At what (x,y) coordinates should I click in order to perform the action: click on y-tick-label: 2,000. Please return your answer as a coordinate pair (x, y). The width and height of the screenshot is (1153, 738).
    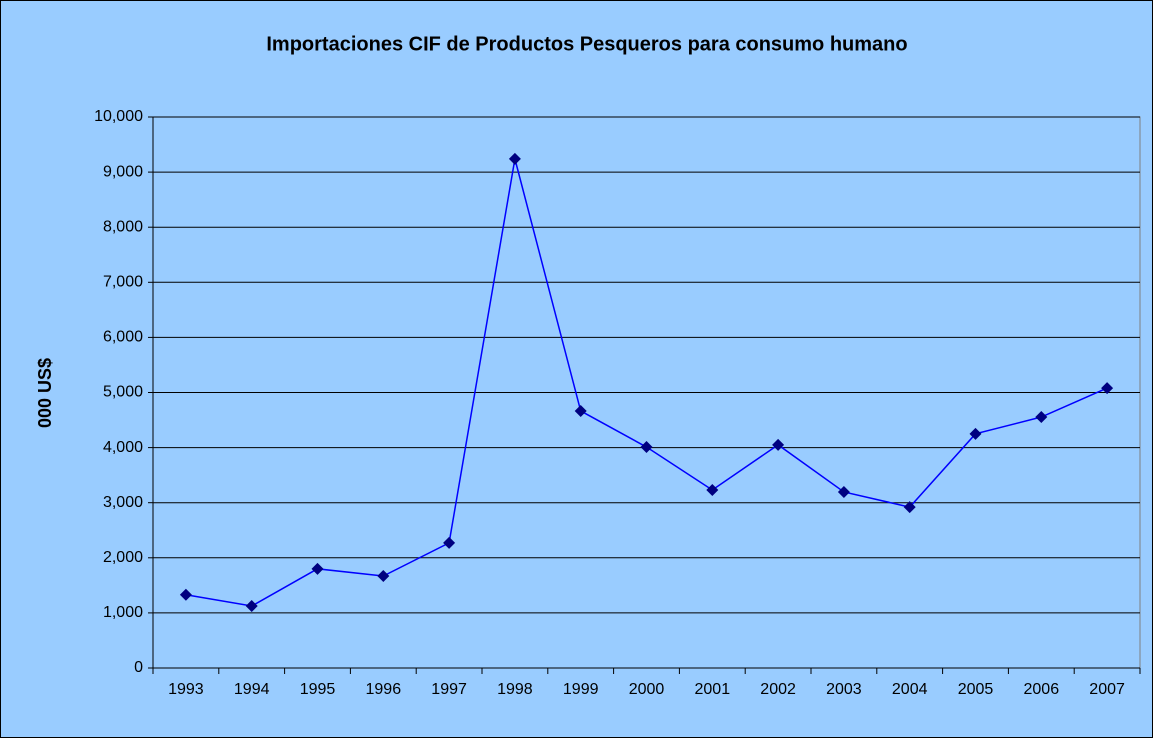
    Looking at the image, I should click on (123, 557).